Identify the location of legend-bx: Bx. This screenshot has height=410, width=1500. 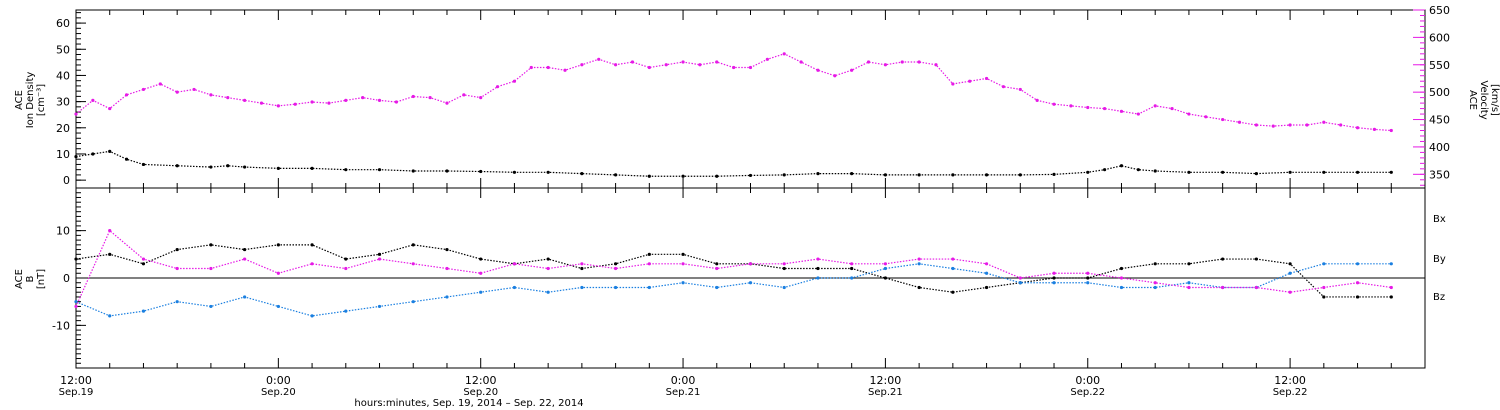
(1439, 219).